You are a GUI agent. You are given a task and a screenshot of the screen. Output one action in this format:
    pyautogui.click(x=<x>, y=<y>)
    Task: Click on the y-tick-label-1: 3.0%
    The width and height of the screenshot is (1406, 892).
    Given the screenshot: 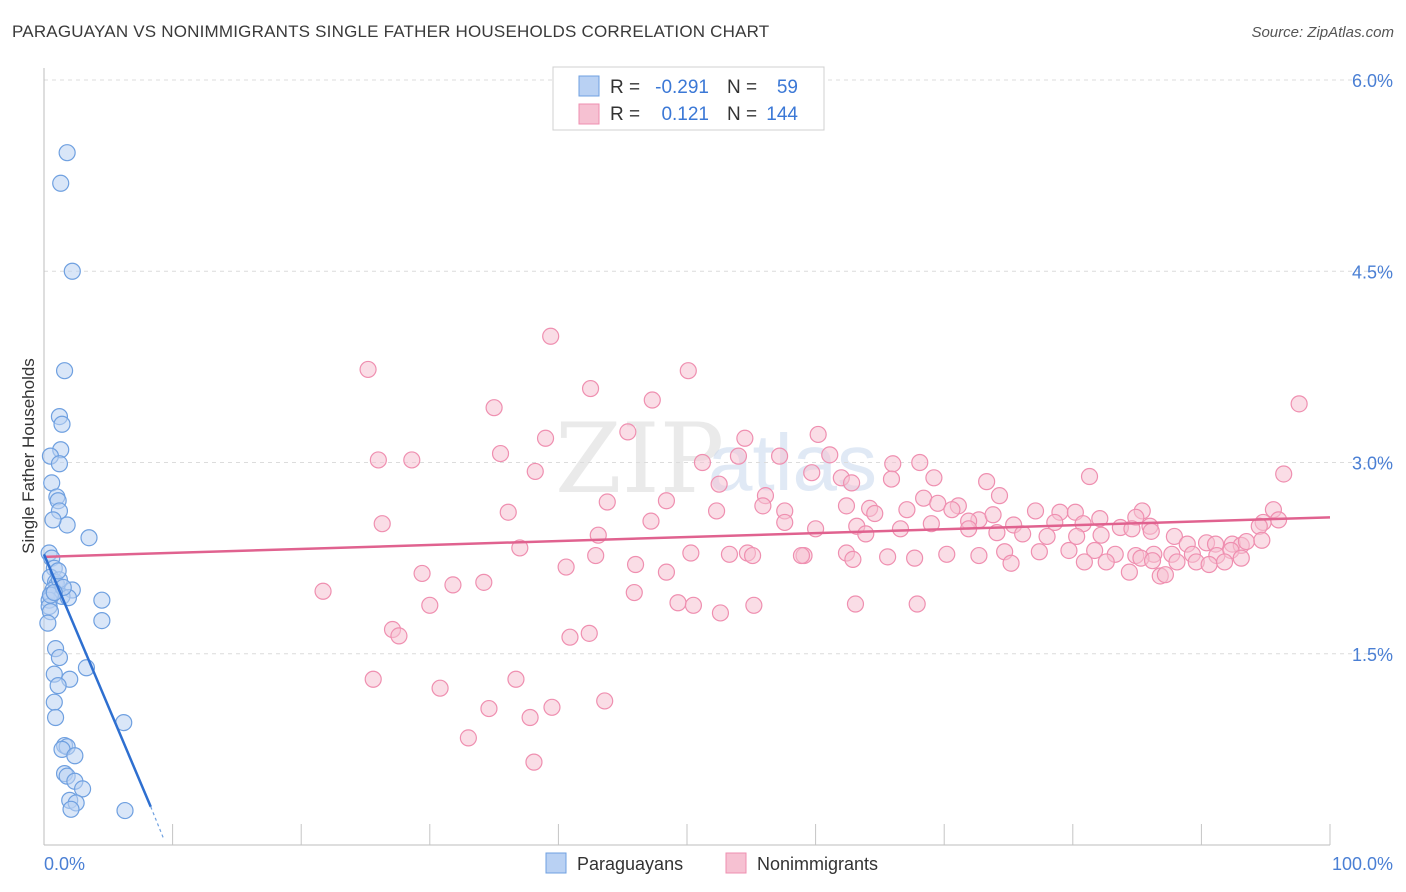 What is the action you would take?
    pyautogui.click(x=1372, y=464)
    